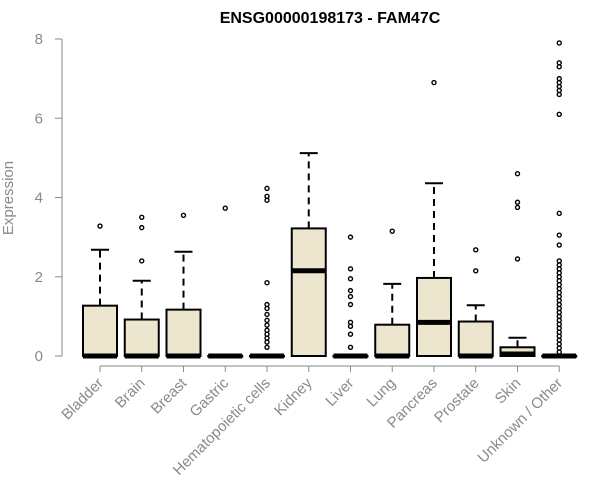 The width and height of the screenshot is (600, 500). What do you see at coordinates (225, 282) in the screenshot?
I see `box-gastric` at bounding box center [225, 282].